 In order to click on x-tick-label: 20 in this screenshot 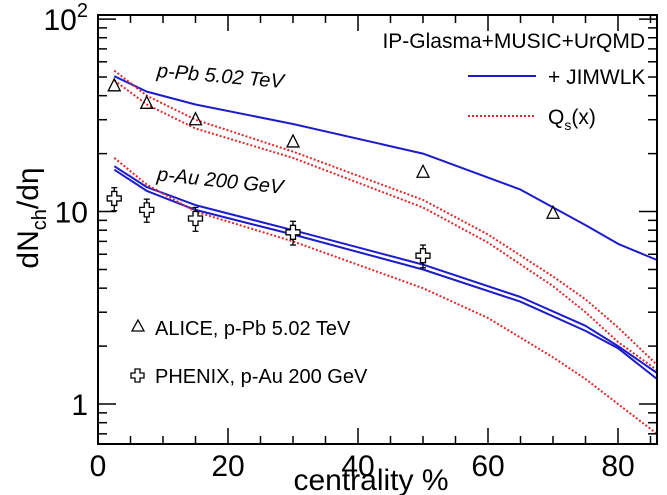, I will do `click(227, 466)`.